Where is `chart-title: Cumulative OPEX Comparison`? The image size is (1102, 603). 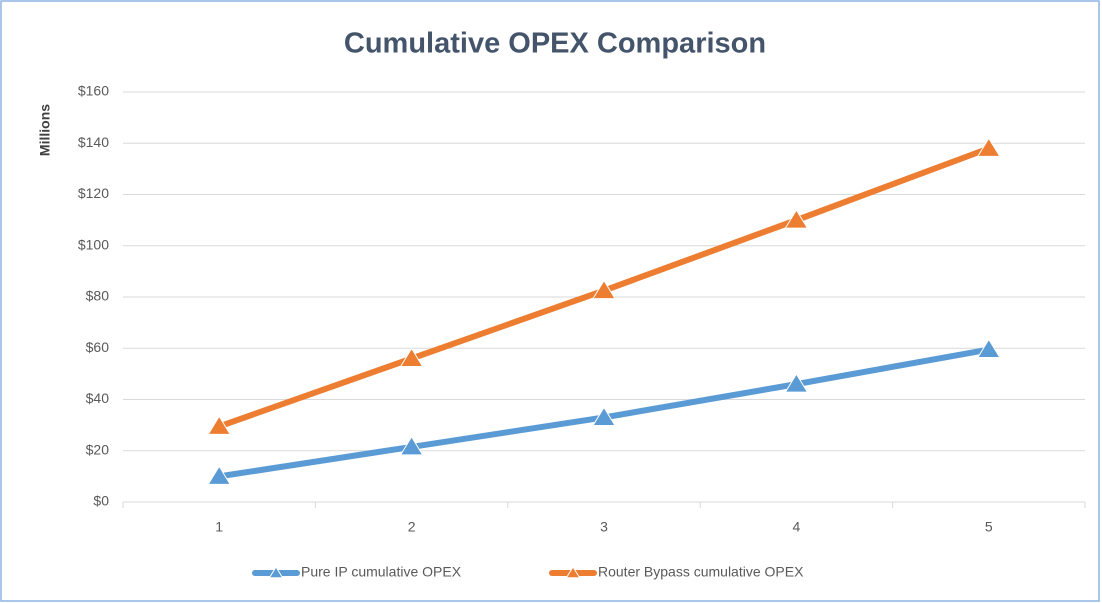
chart-title: Cumulative OPEX Comparison is located at coordinates (555, 44).